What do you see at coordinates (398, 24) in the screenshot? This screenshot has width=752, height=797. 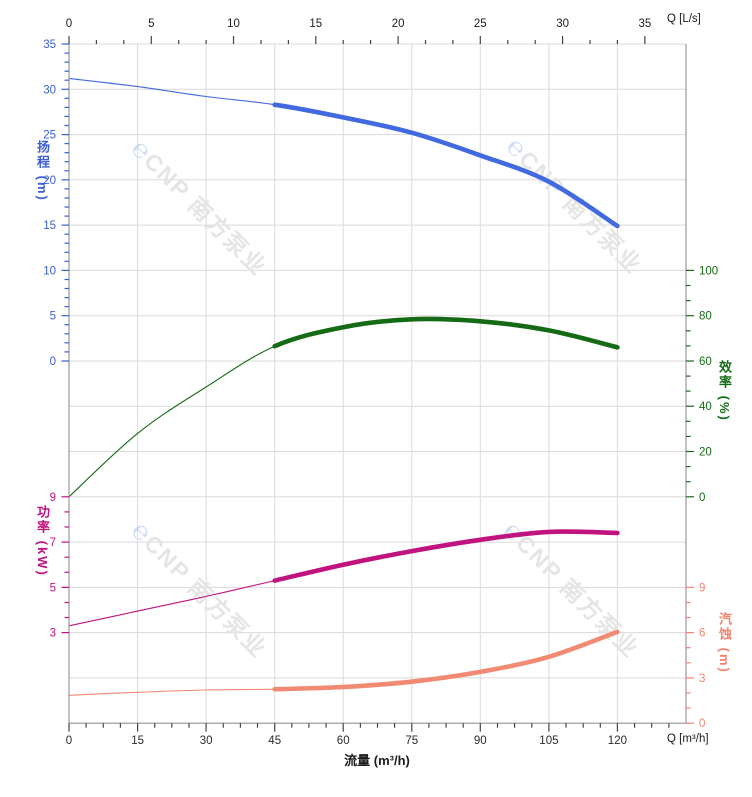 I see `top-tick-label: 20` at bounding box center [398, 24].